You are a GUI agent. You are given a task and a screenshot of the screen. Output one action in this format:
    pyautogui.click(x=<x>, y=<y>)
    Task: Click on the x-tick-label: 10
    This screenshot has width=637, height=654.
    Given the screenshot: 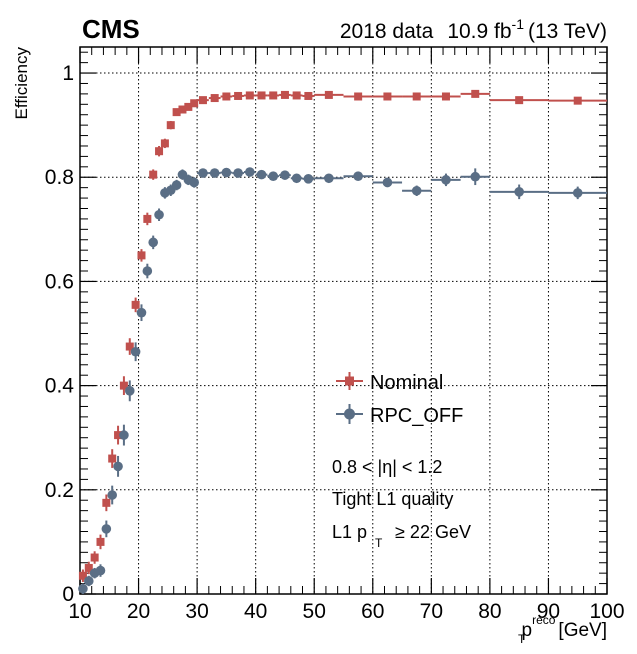 What is the action you would take?
    pyautogui.click(x=79, y=611)
    